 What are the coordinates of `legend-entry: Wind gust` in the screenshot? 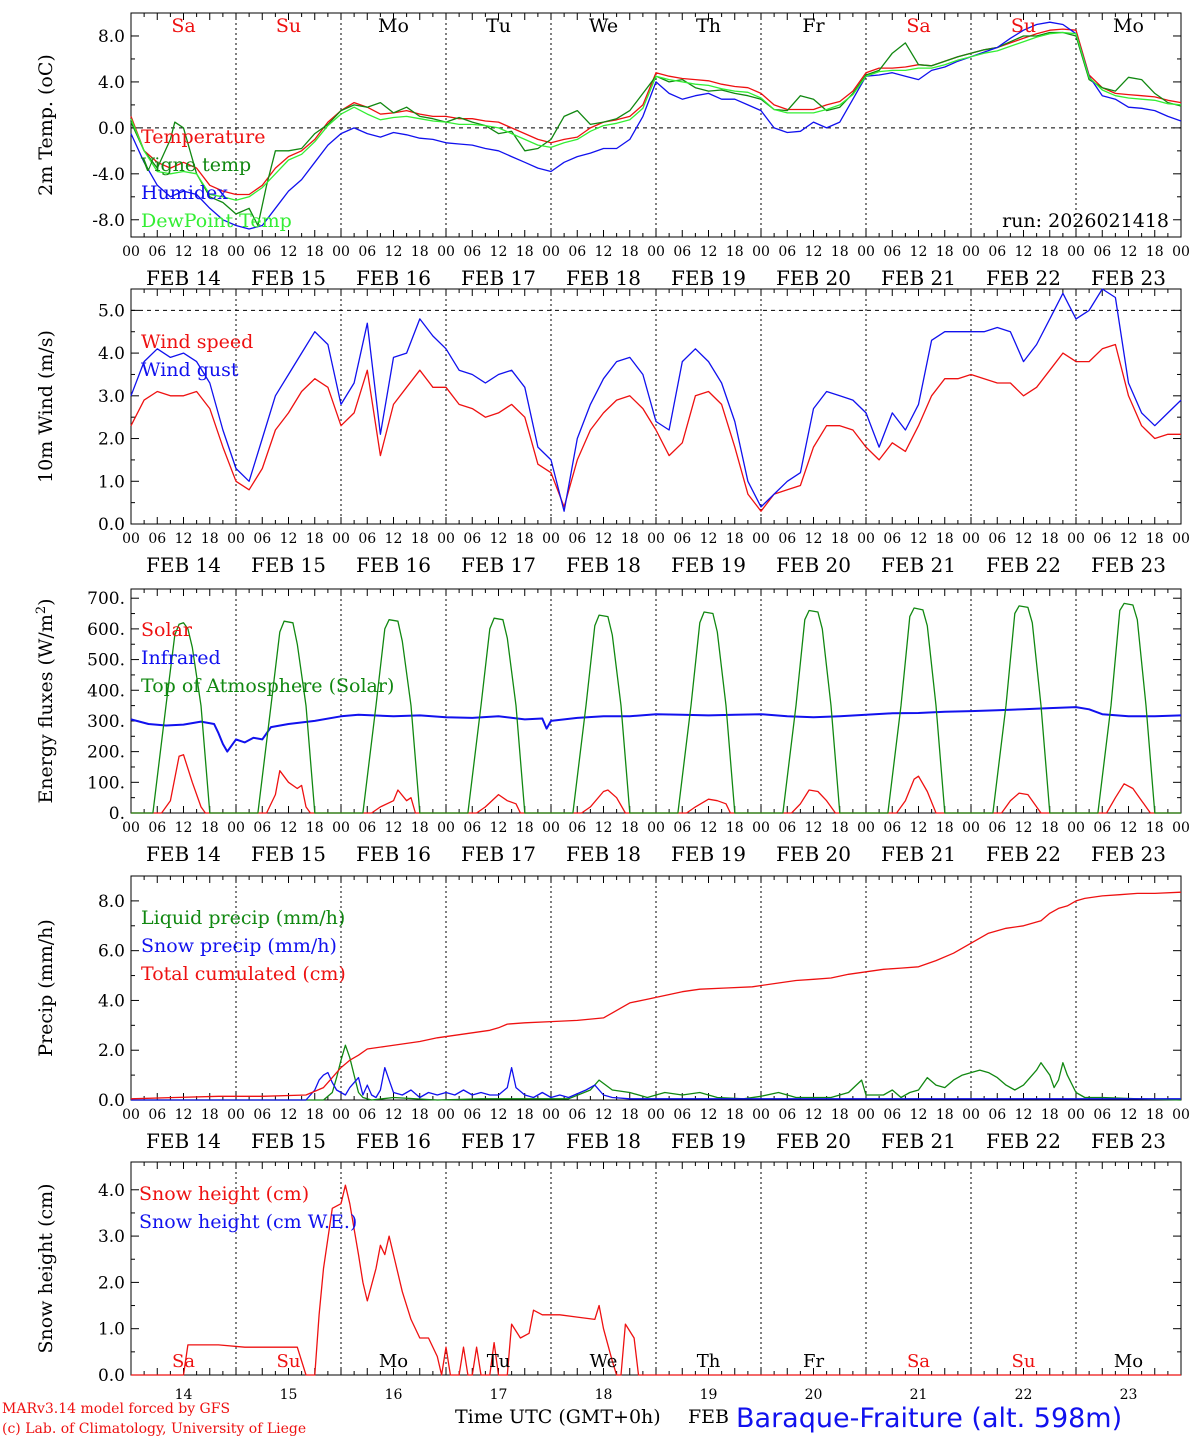 It's located at (190, 370).